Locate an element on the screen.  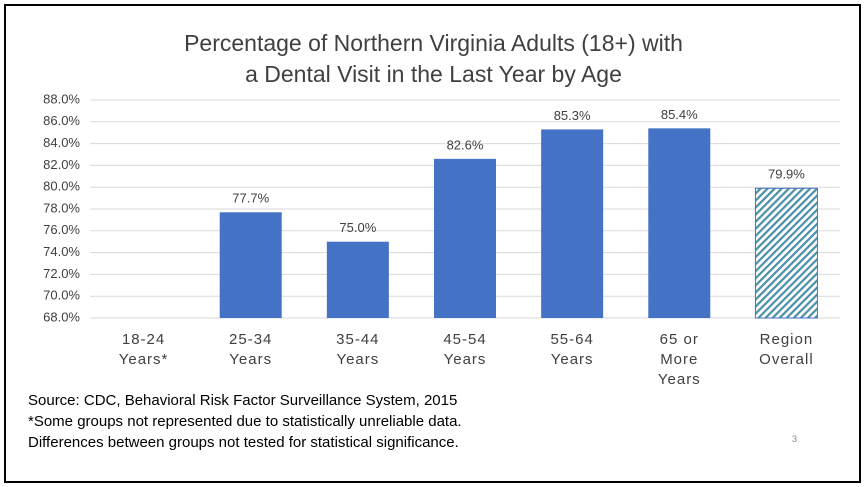
x-tick-label: Region Overall is located at coordinates (786, 349).